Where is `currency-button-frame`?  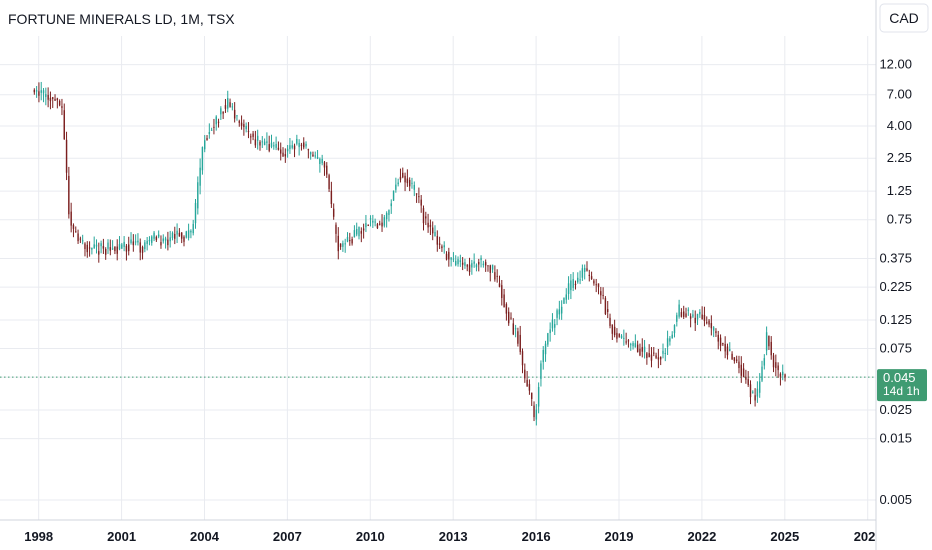
currency-button-frame is located at coordinates (904, 18).